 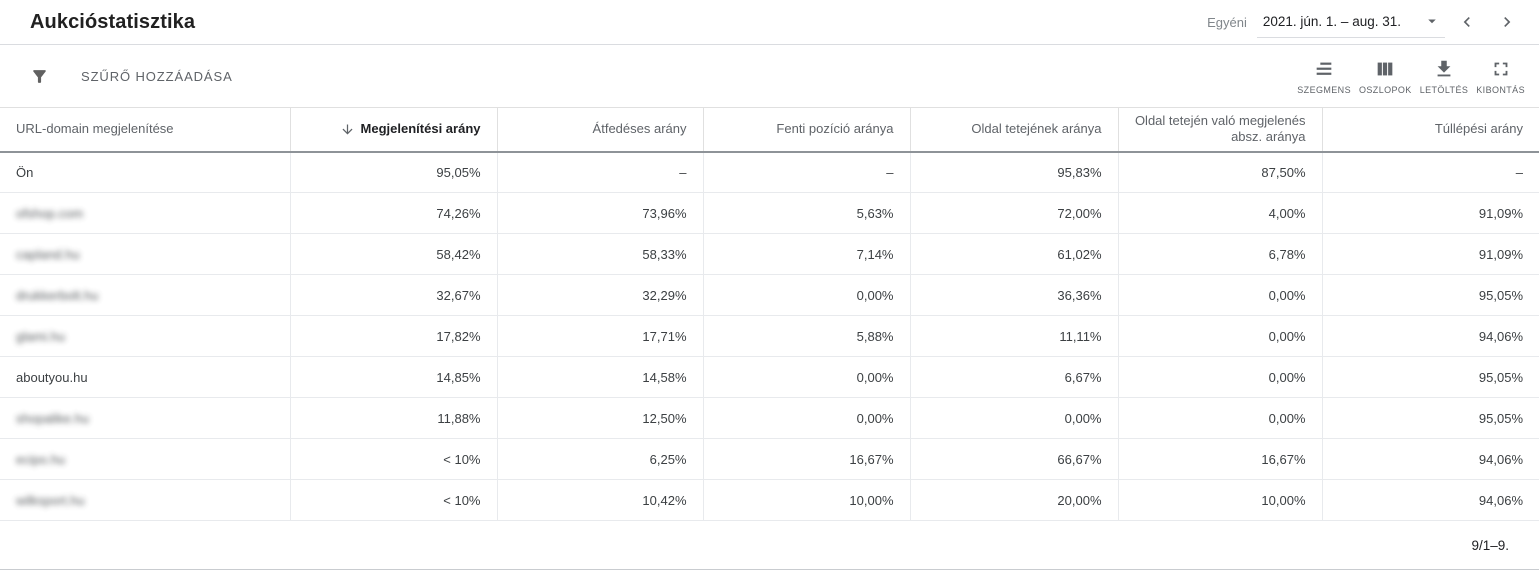 I want to click on domain-label: drukkerbolt.hu, so click(x=57, y=295).